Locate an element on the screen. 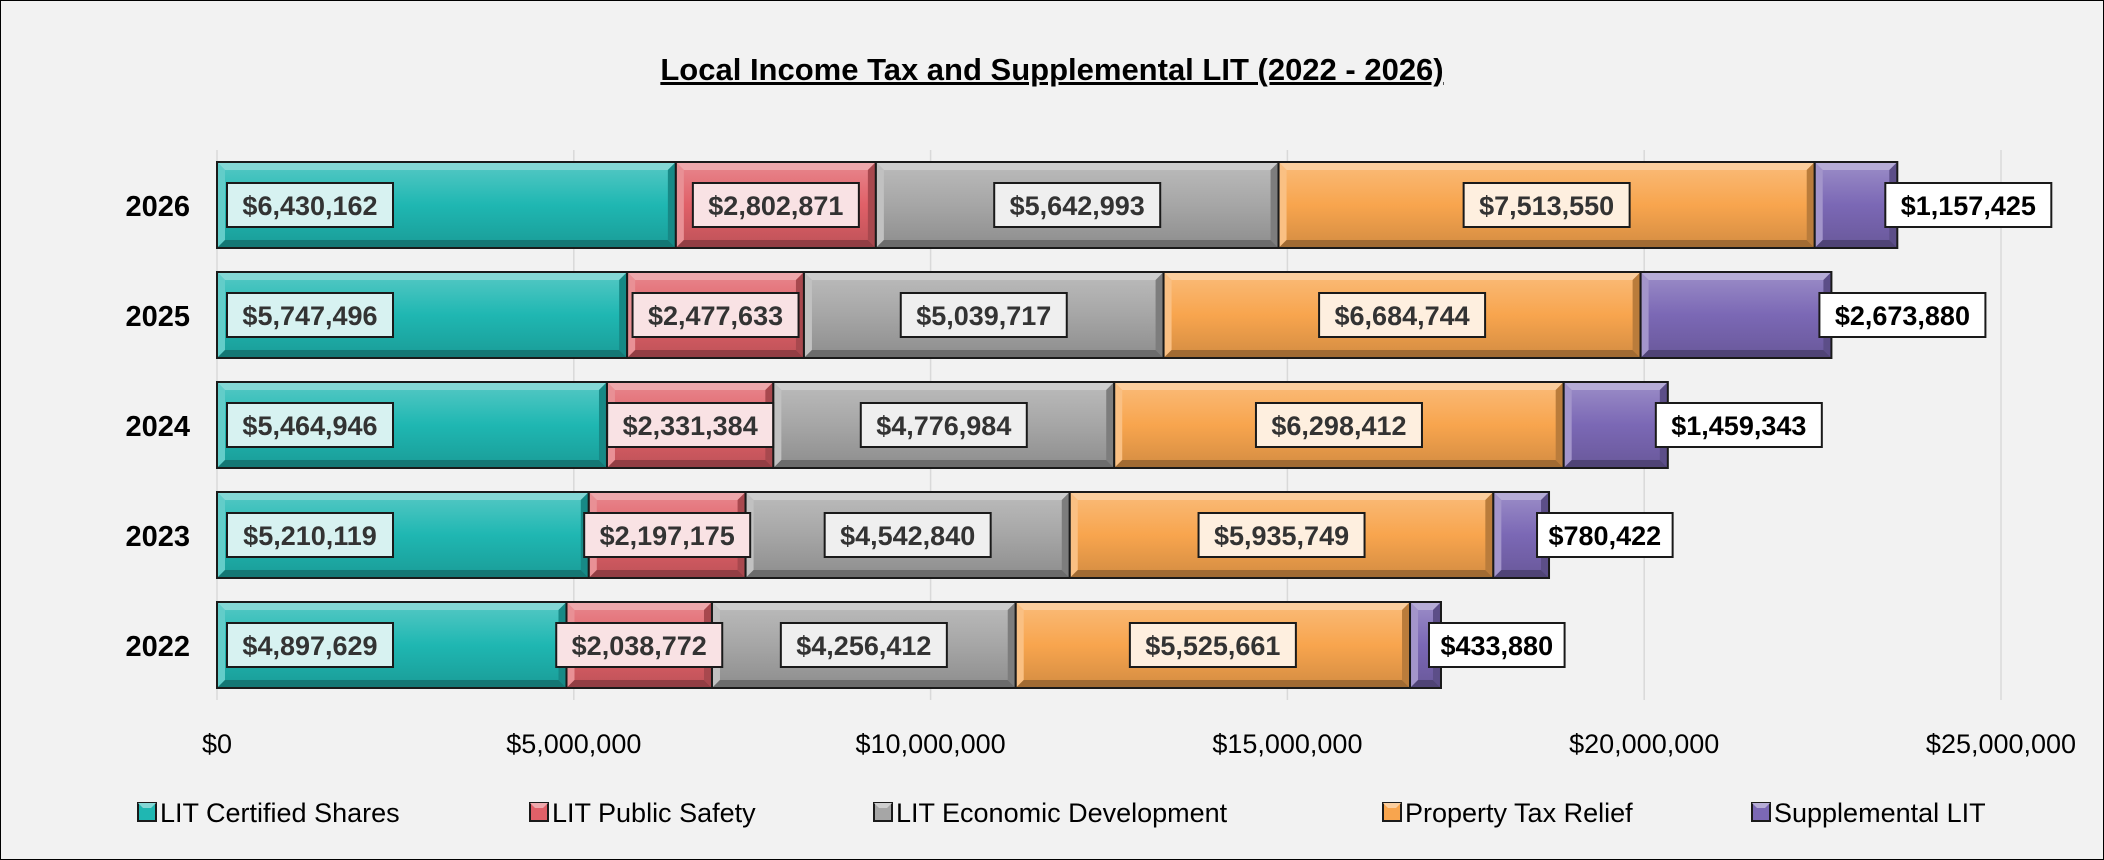 The height and width of the screenshot is (860, 2104). legend-label: Property Tax Relief is located at coordinates (1519, 813).